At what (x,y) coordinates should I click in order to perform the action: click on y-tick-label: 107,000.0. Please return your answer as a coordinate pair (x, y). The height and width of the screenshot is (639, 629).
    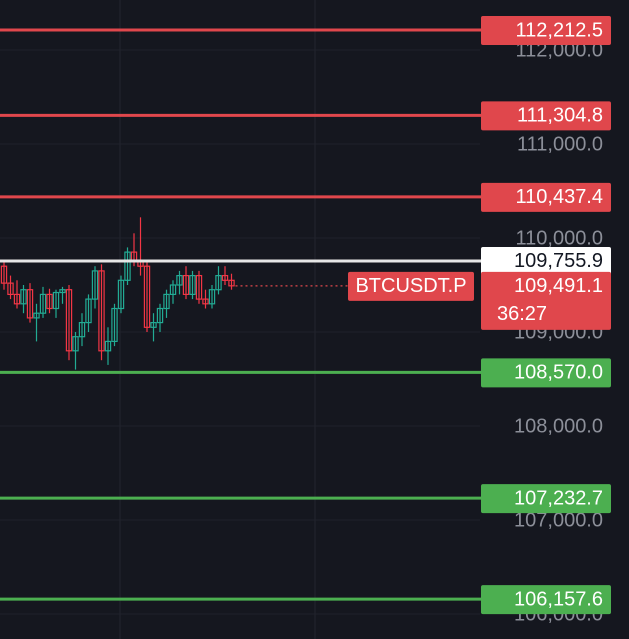
    Looking at the image, I should click on (558, 520).